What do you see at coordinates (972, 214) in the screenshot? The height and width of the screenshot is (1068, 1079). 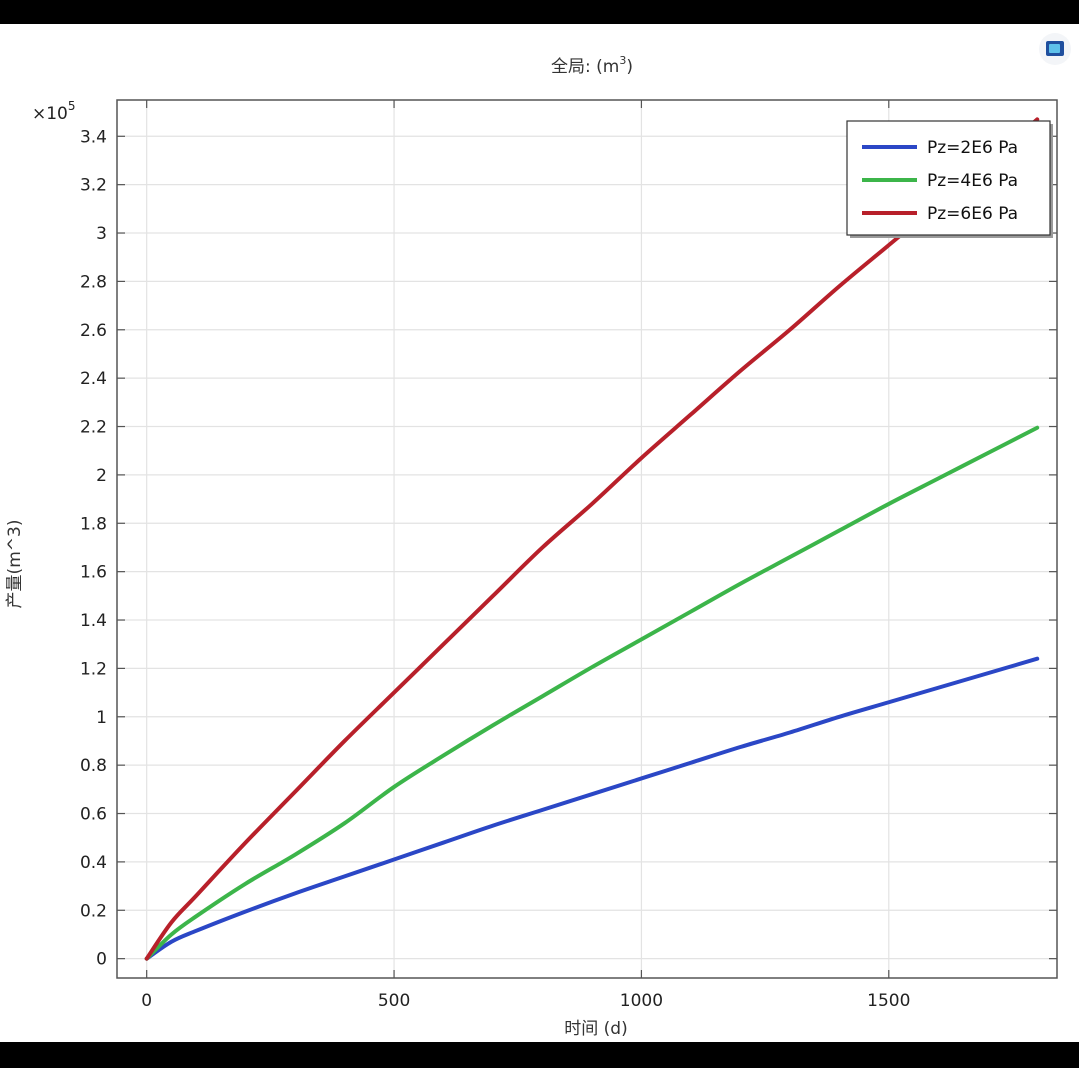 I see `legend-label-3: Pz=6E6 Pa` at bounding box center [972, 214].